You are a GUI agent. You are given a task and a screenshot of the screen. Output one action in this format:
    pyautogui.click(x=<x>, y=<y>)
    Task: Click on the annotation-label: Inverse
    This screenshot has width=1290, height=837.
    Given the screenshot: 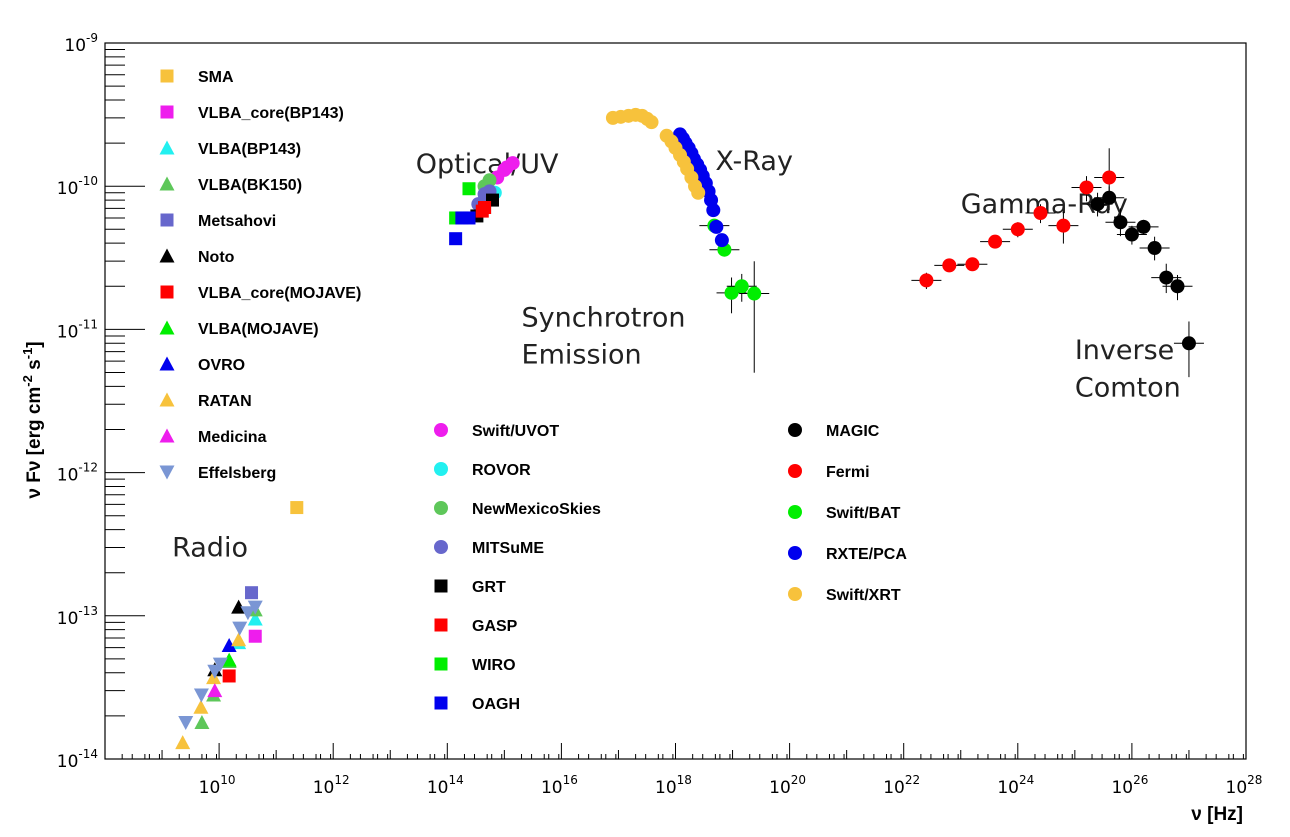 What is the action you would take?
    pyautogui.click(x=1124, y=350)
    